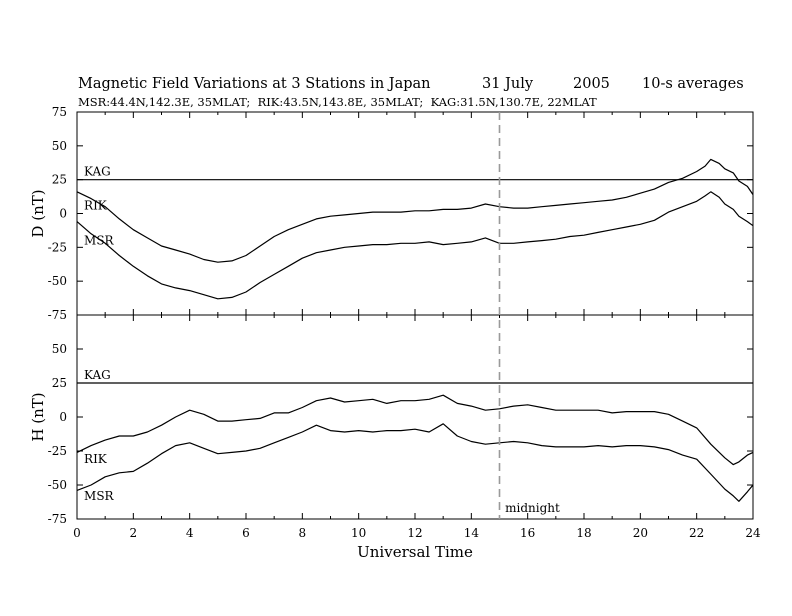 Image resolution: width=792 pixels, height=616 pixels. What do you see at coordinates (527, 533) in the screenshot?
I see `x-tick-label: 16` at bounding box center [527, 533].